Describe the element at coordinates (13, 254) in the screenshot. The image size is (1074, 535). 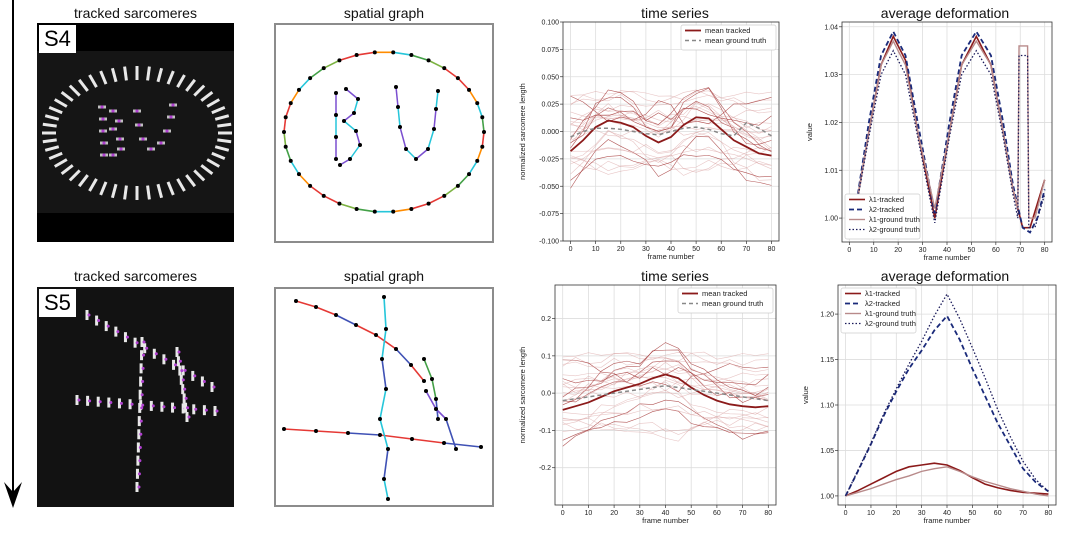
I see `flow-arrow` at that location.